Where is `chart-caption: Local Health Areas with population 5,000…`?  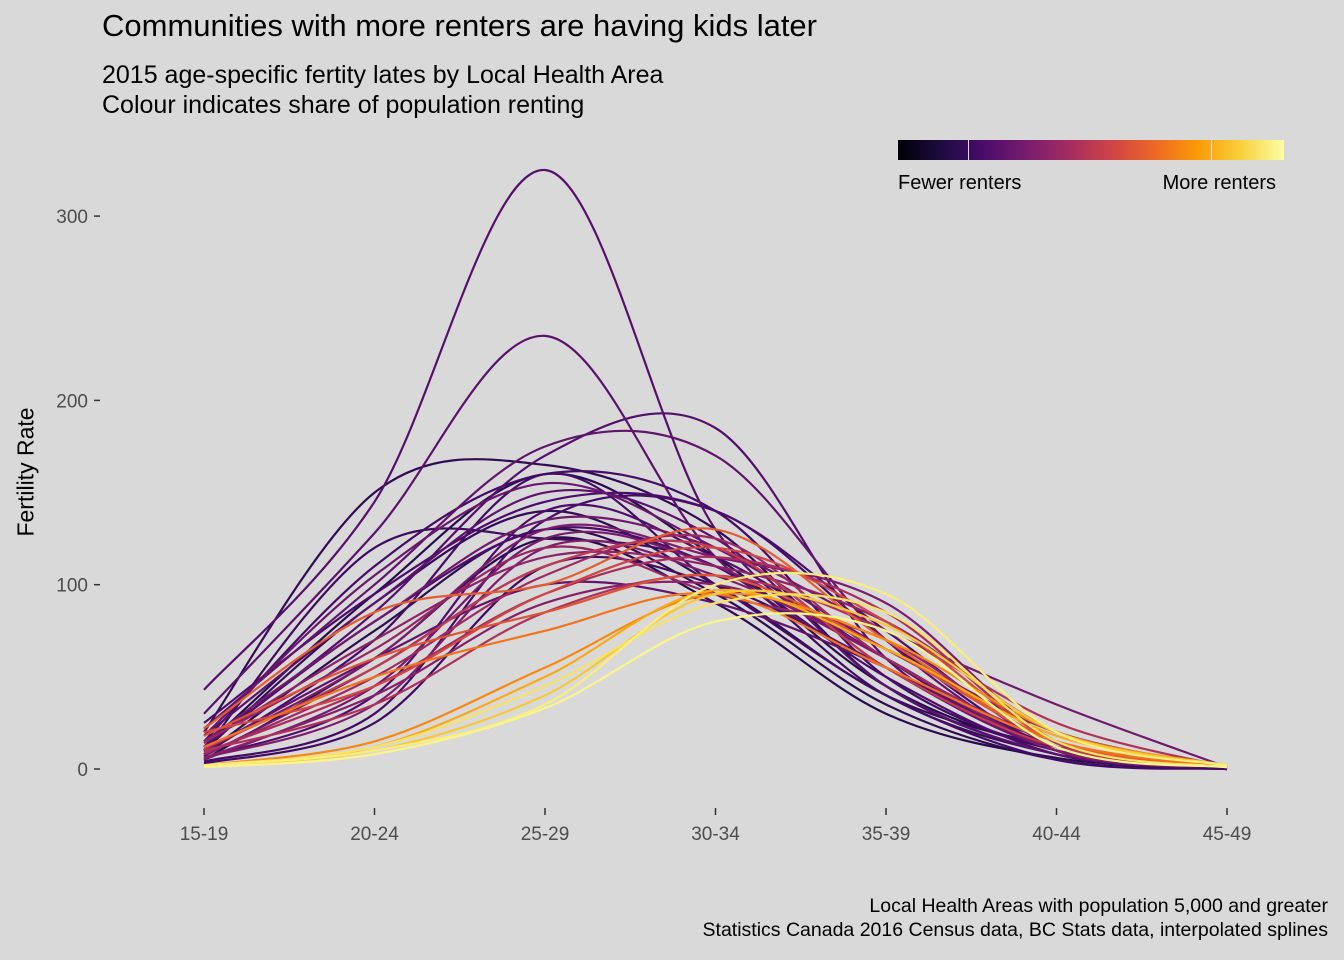
chart-caption: Local Health Areas with population 5,000… is located at coordinates (1015, 918).